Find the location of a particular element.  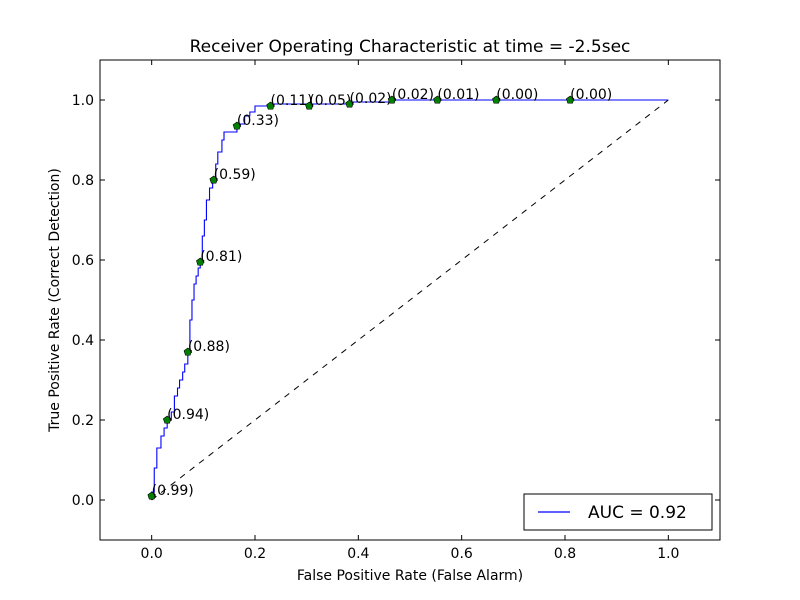

x-axis-label: False Positive Rate (False Alarm) is located at coordinates (410, 576).